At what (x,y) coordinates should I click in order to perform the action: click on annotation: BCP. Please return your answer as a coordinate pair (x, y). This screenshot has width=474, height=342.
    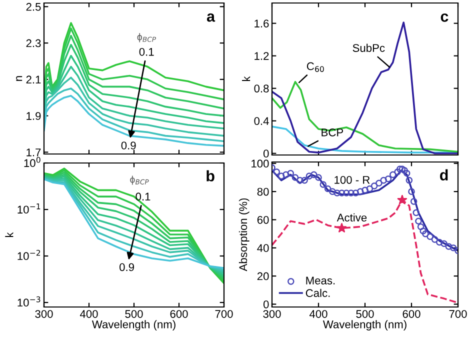
    Looking at the image, I should click on (333, 132).